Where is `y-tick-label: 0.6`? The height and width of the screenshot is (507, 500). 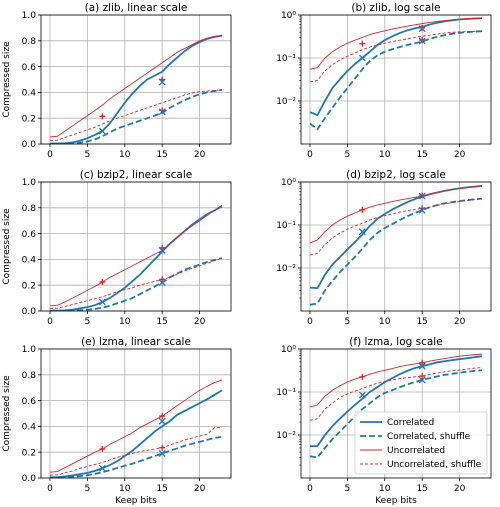 y-tick-label: 0.6 is located at coordinates (29, 235).